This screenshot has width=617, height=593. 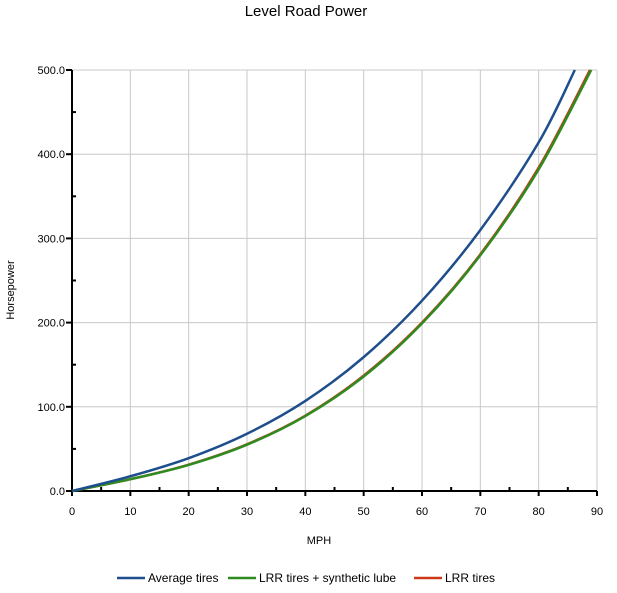 I want to click on y-tick-label: 200.0, so click(x=51, y=324).